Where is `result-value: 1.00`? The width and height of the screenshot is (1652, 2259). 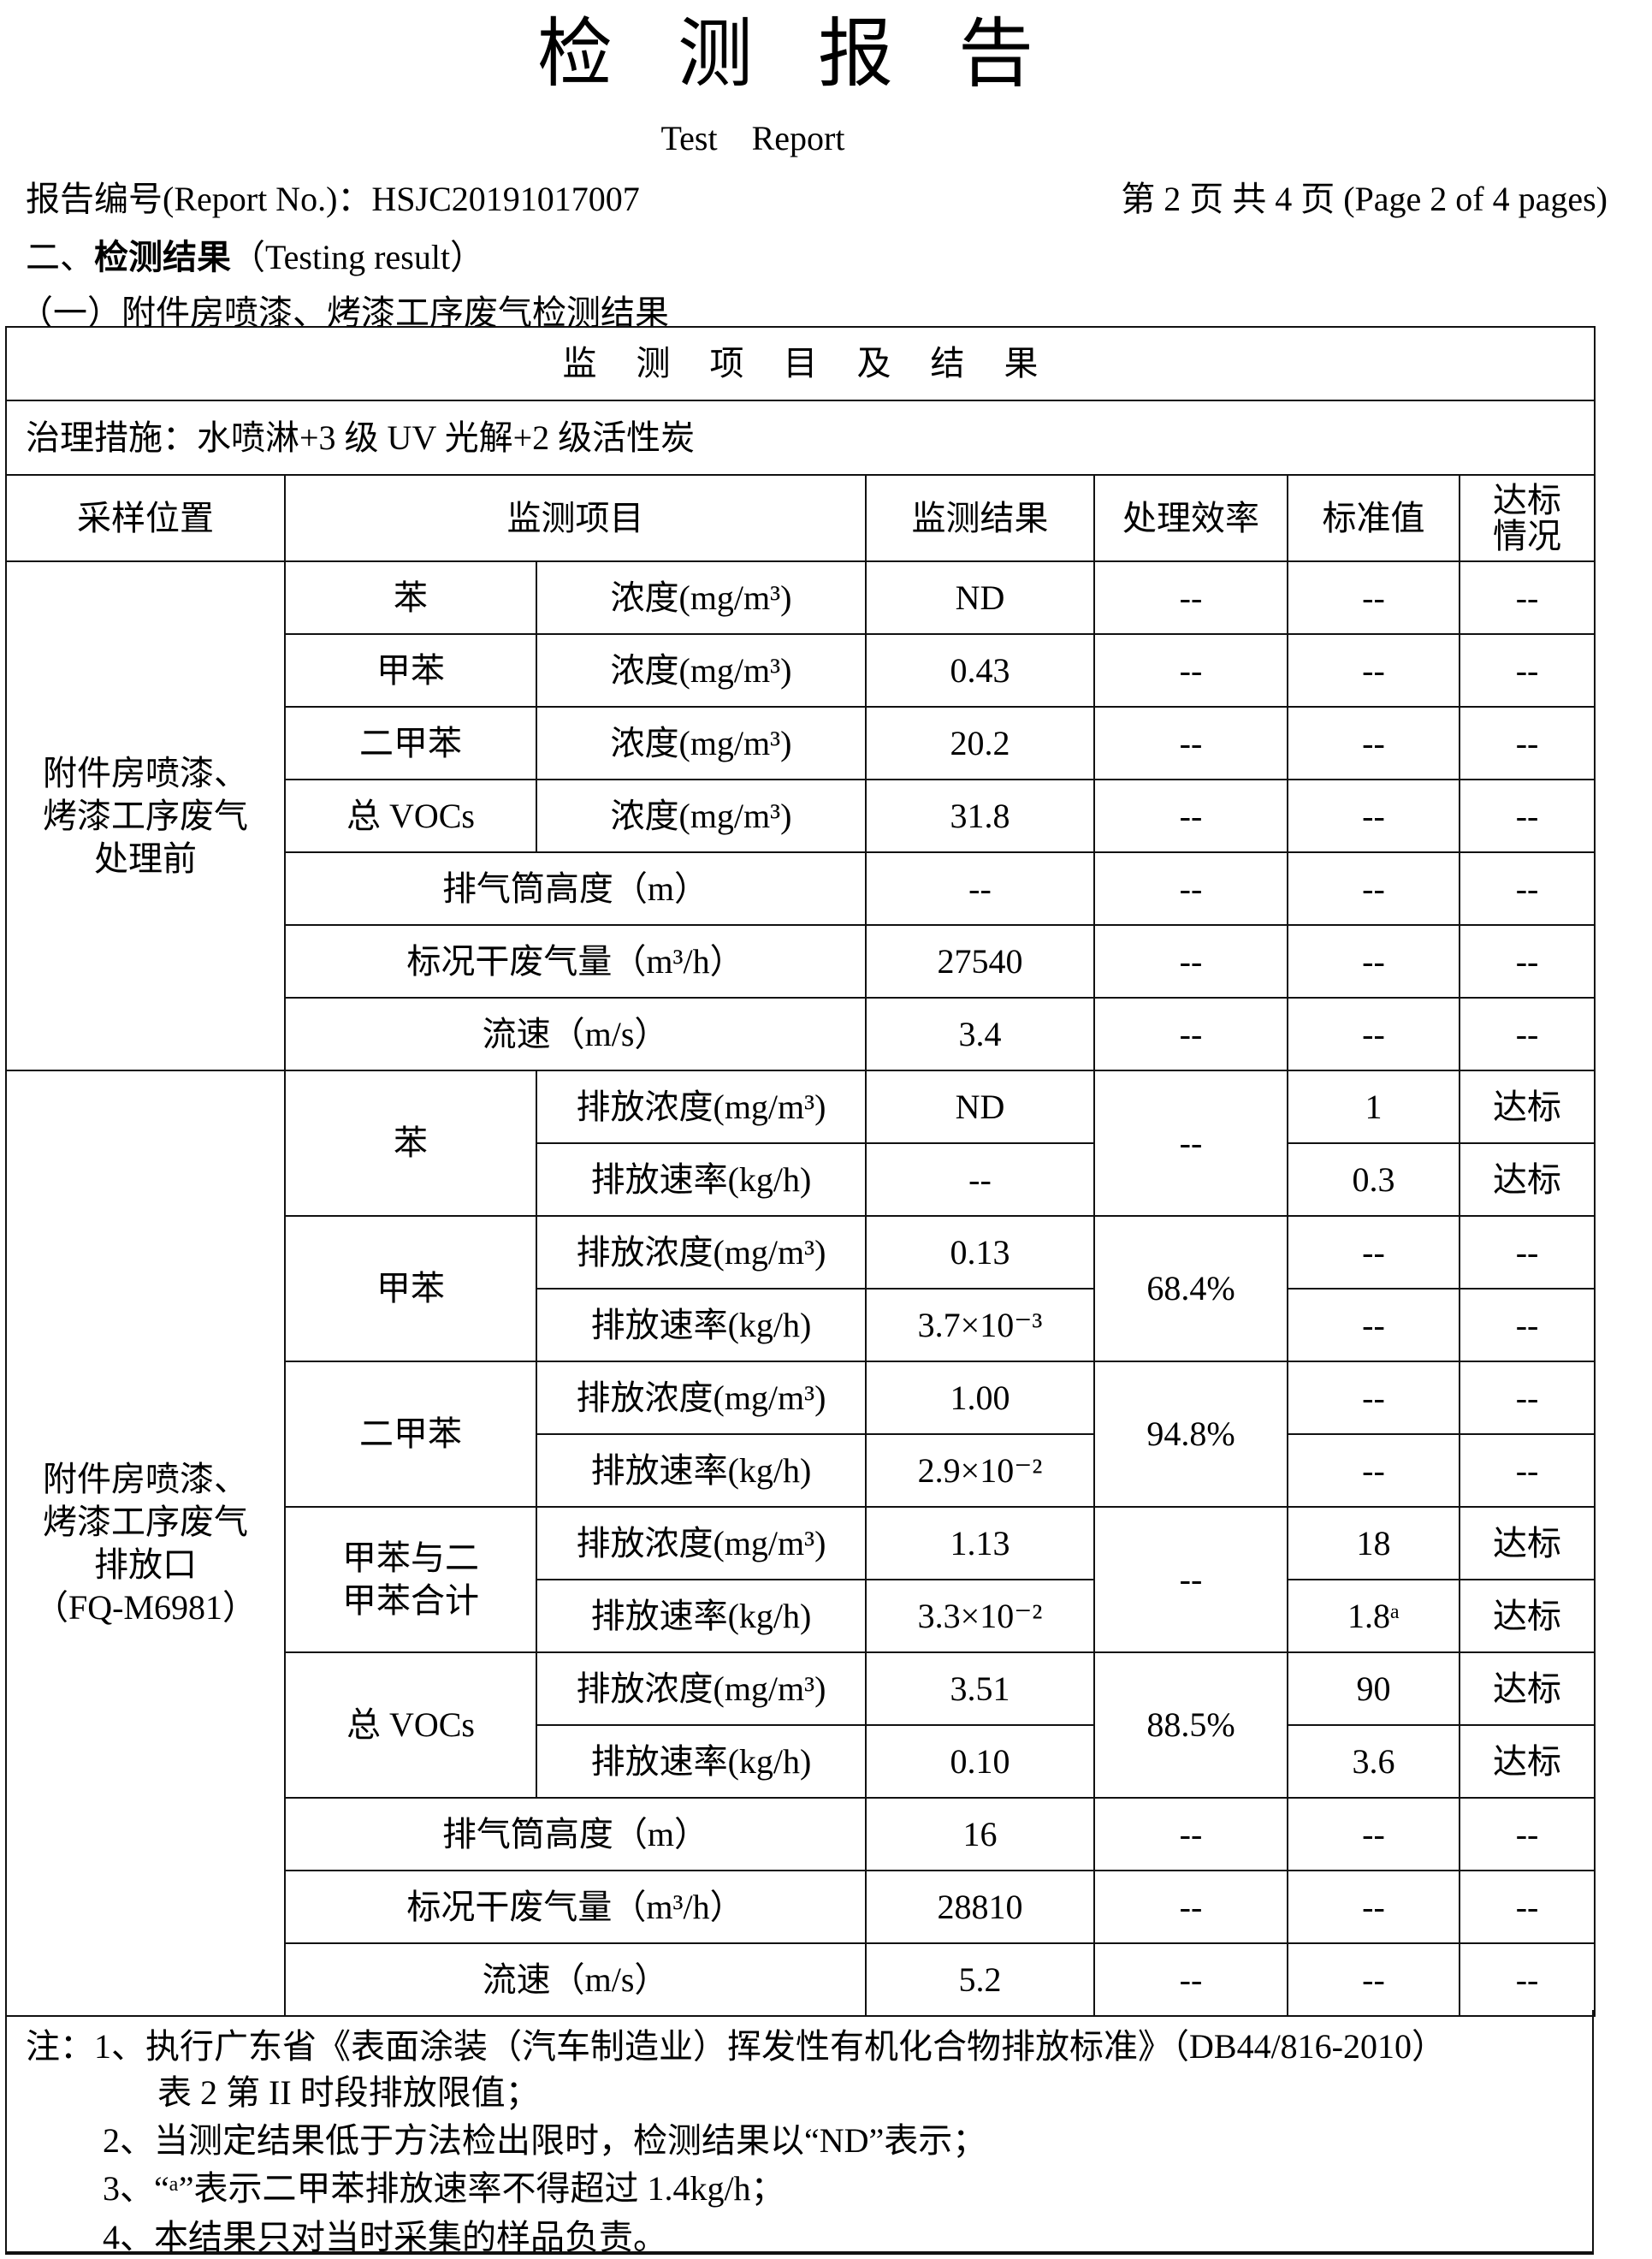
result-value: 1.00 is located at coordinates (980, 1398).